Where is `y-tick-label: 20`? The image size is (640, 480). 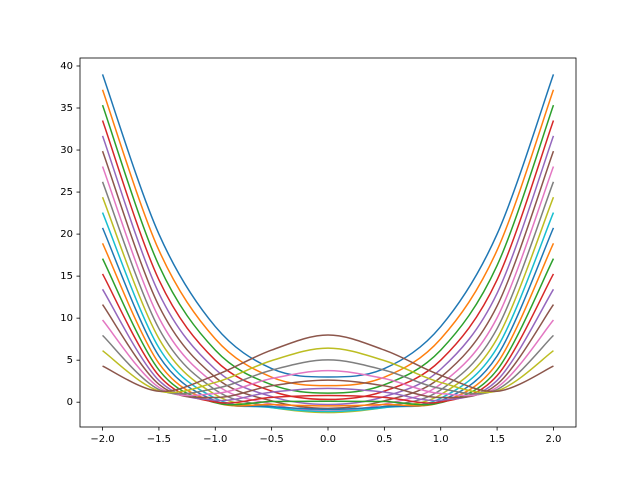 y-tick-label: 20 is located at coordinates (66, 234).